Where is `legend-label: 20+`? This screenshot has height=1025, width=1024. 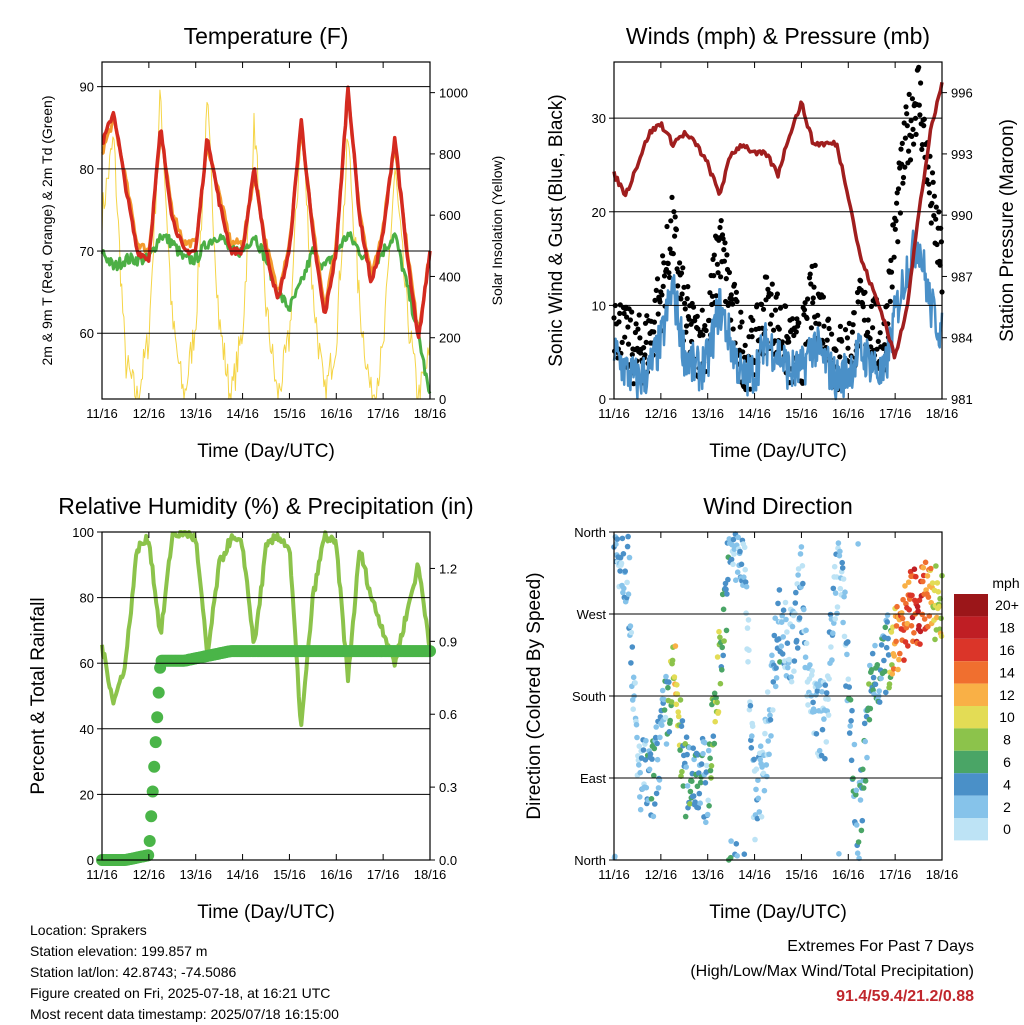
legend-label: 20+ is located at coordinates (1007, 605).